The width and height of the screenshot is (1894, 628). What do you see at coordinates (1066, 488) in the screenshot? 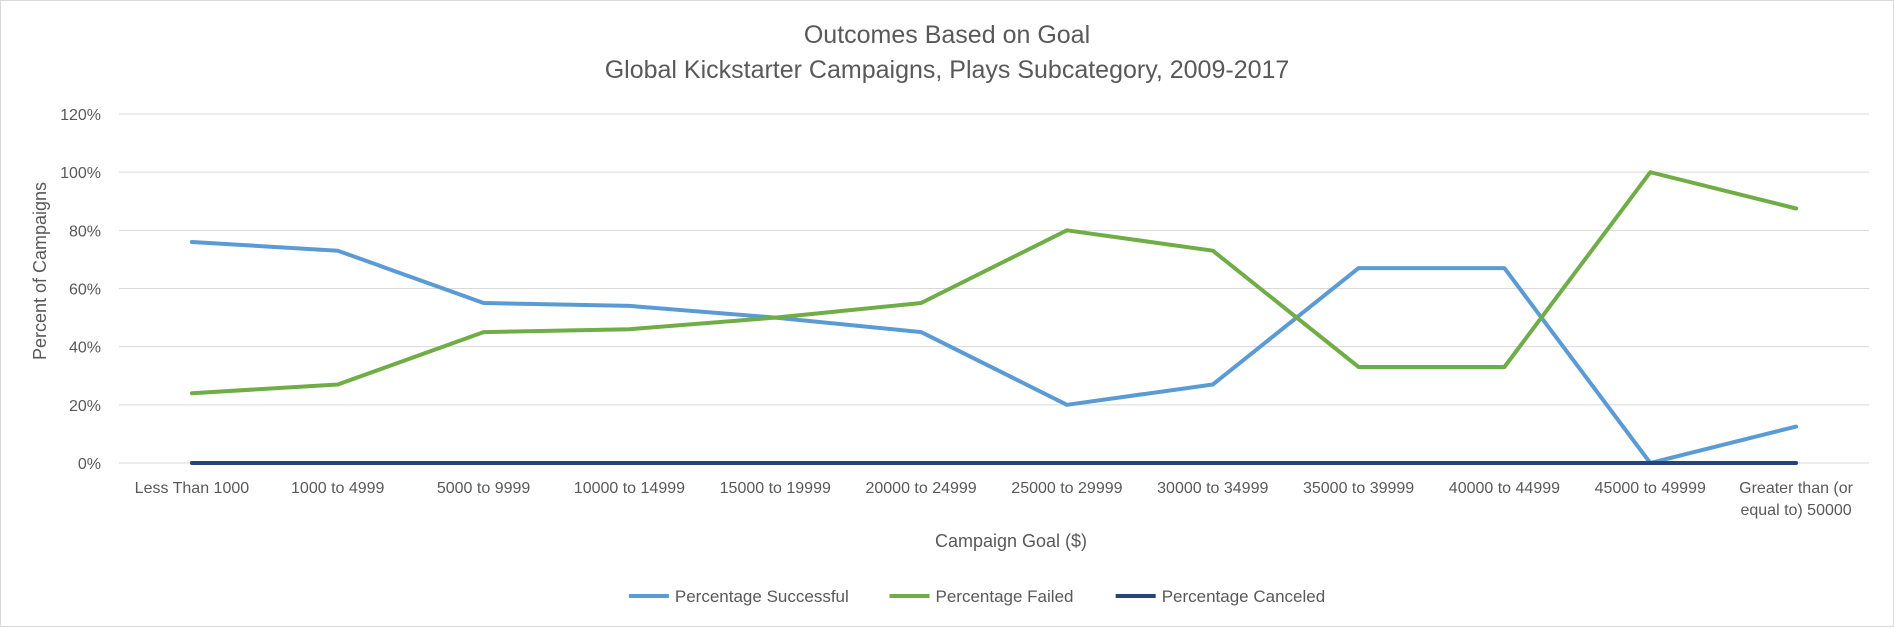
I see `x-tick-label: 25000 to 29999` at bounding box center [1066, 488].